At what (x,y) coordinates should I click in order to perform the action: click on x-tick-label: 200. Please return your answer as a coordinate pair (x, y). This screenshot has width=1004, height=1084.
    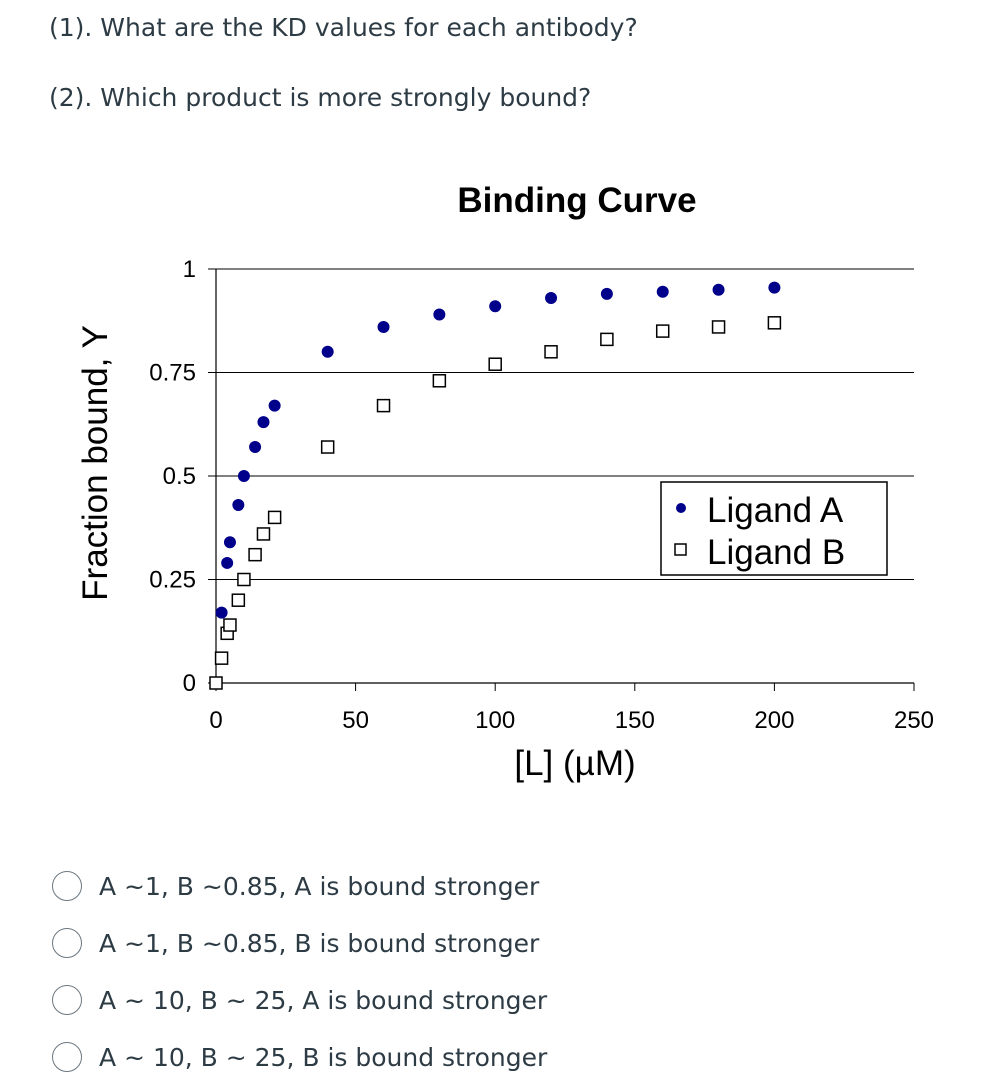
    Looking at the image, I should click on (774, 720).